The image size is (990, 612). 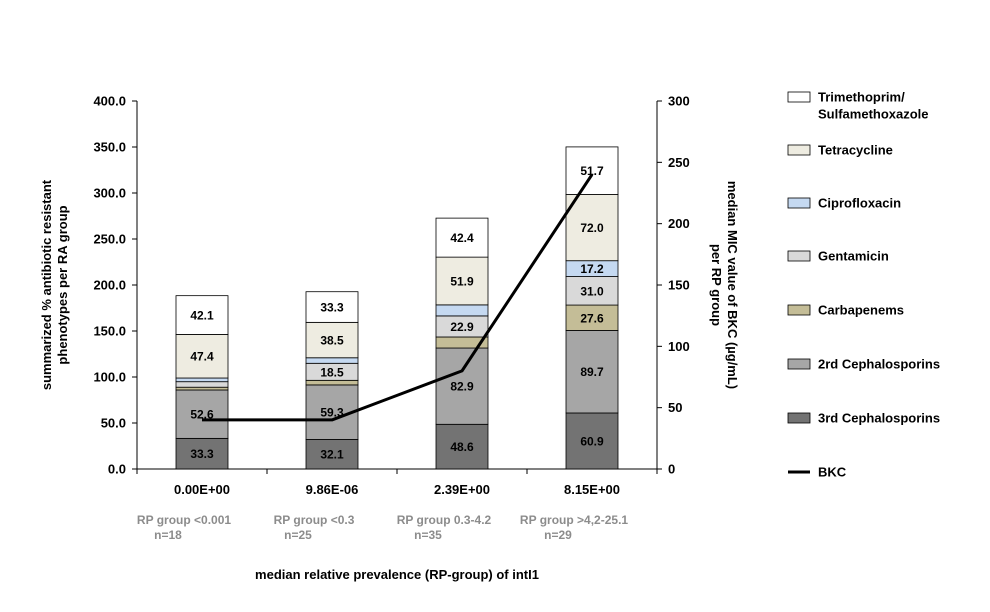 I want to click on bar-data-label: 32.1, so click(x=332, y=455).